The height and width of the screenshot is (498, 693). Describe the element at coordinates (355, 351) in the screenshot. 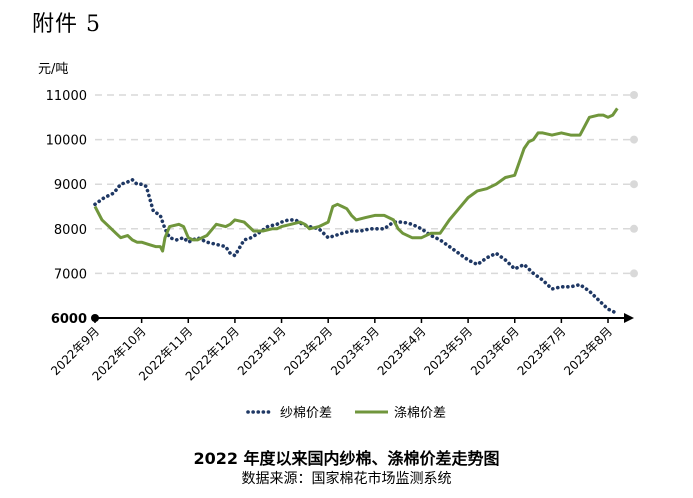

I see `x-tick-label: 2023年3月` at that location.